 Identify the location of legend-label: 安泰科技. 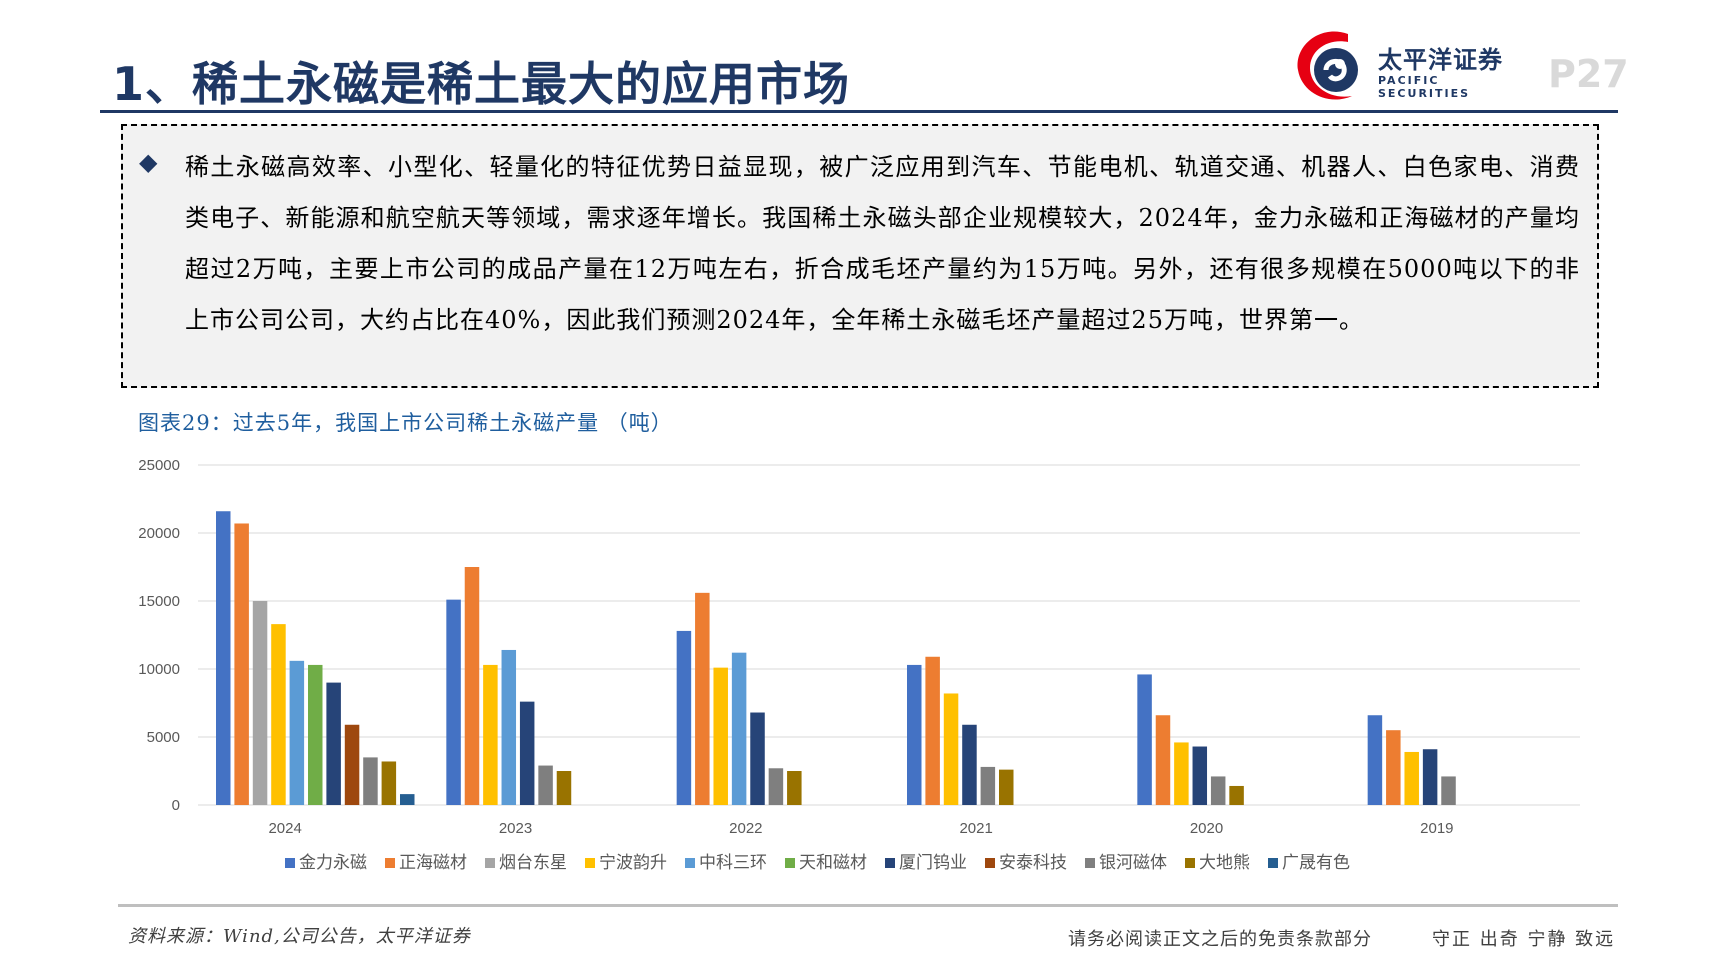
(1033, 863).